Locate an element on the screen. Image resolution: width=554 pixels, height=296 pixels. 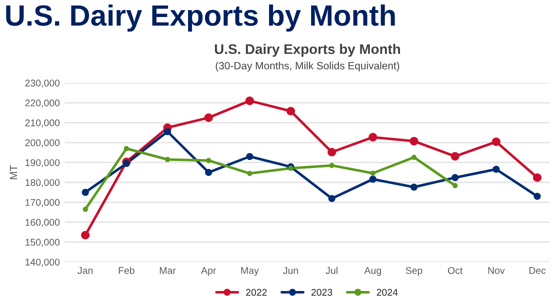
legend-label: 2022 is located at coordinates (256, 292).